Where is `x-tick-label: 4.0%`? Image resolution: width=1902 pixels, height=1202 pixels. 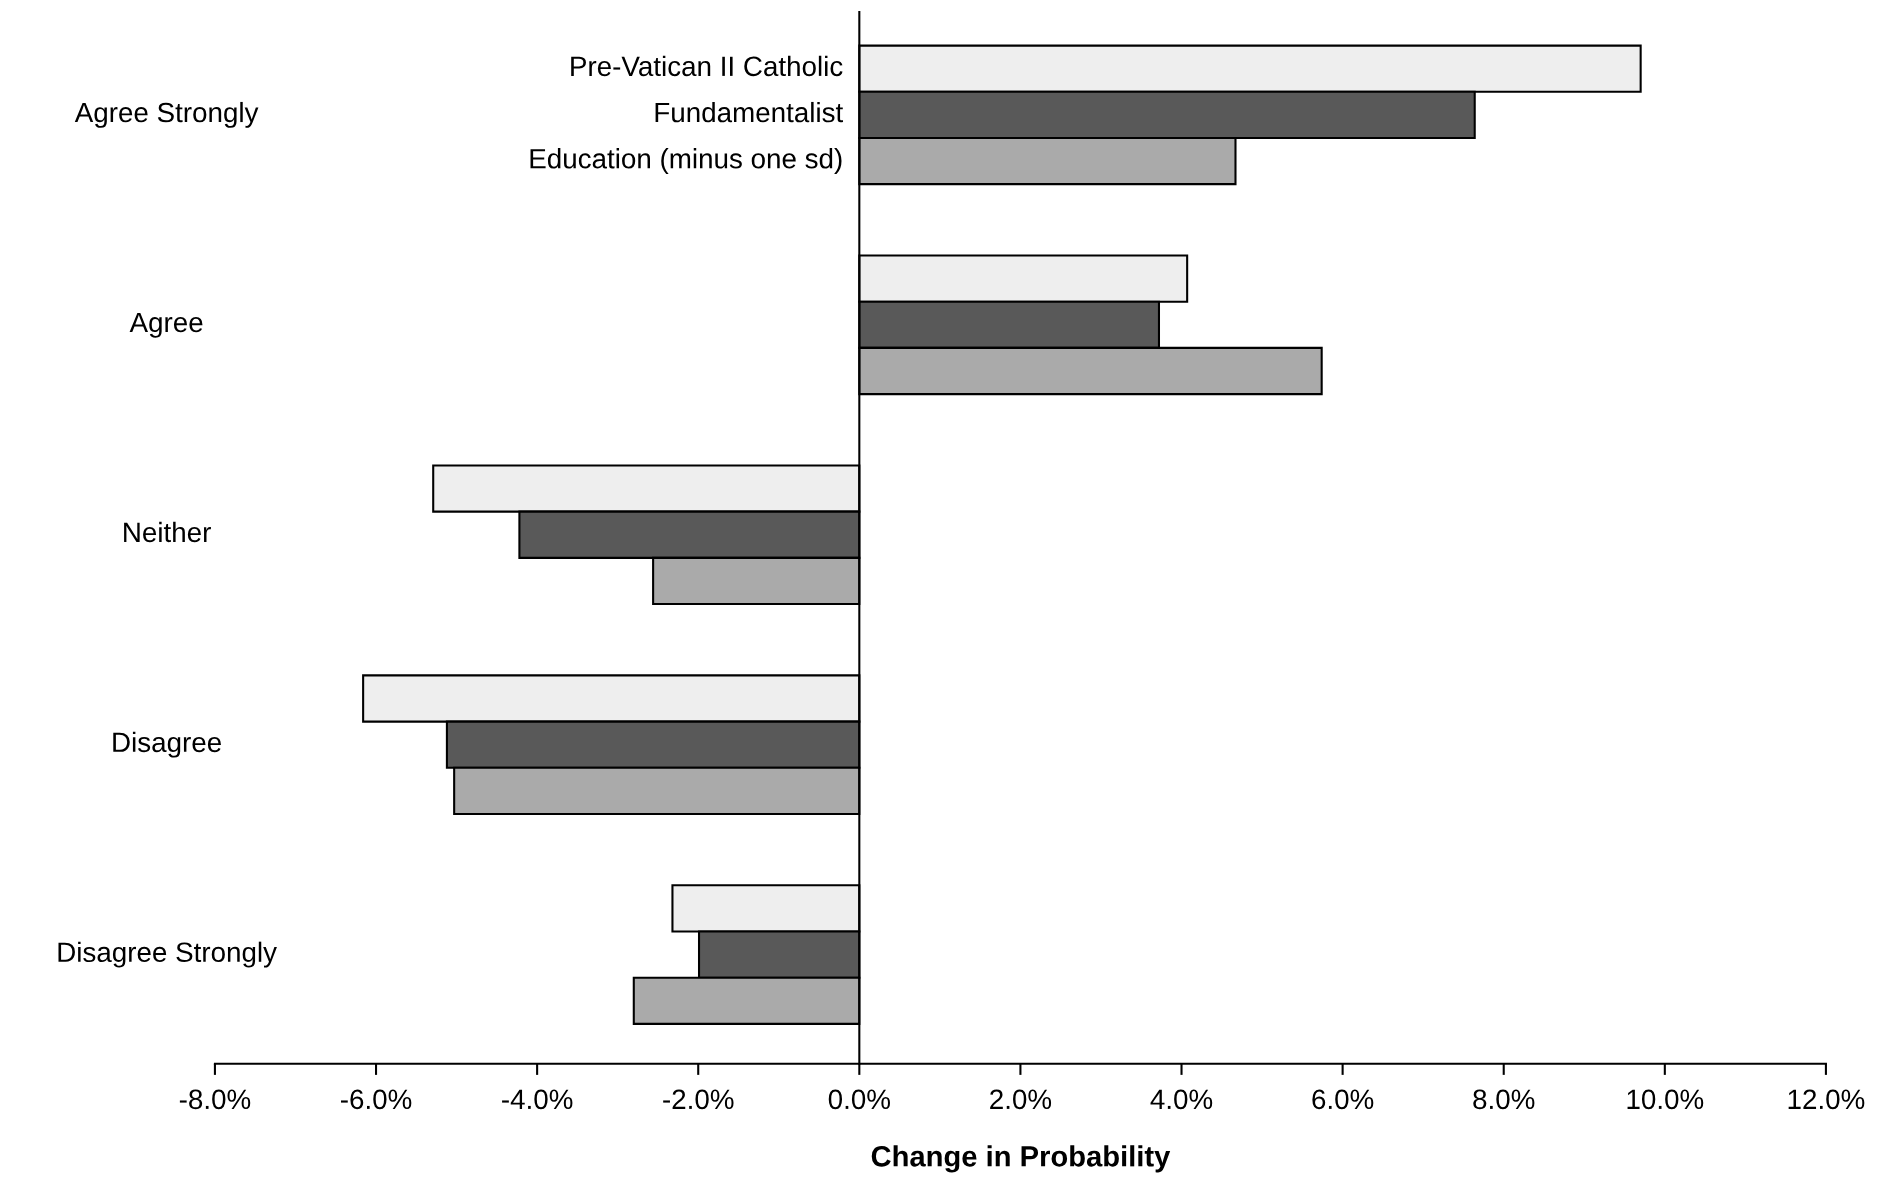
x-tick-label: 4.0% is located at coordinates (1181, 1099).